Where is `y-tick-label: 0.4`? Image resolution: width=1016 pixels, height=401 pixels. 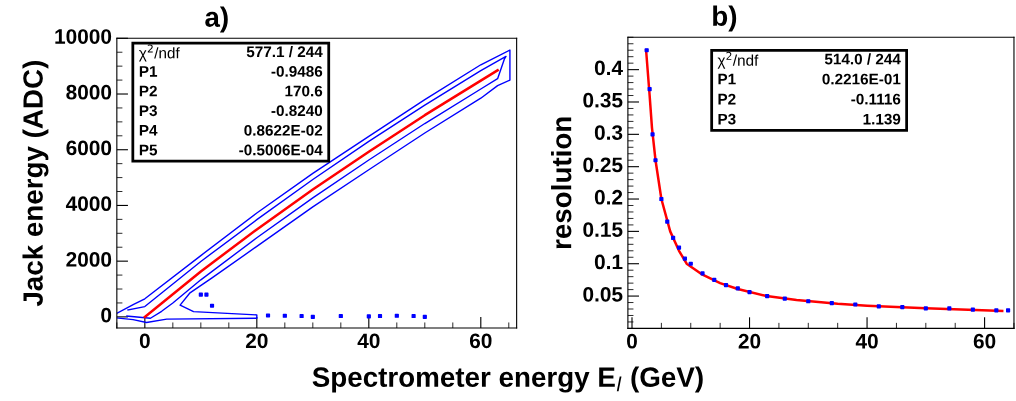
y-tick-label: 0.4 is located at coordinates (608, 68).